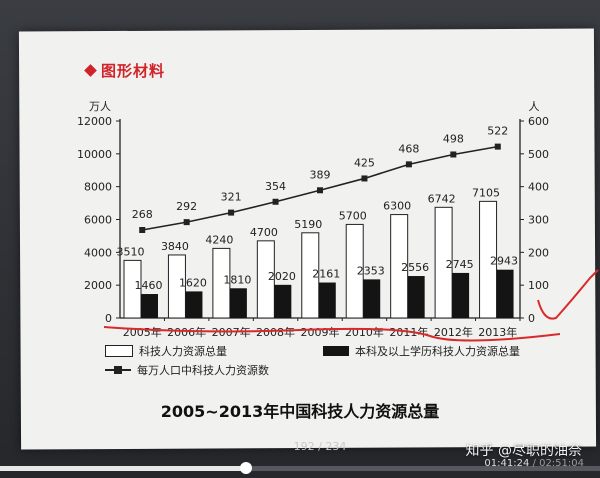 Image resolution: width=600 pixels, height=478 pixels. I want to click on x-tick-label: 2006年, so click(186, 332).